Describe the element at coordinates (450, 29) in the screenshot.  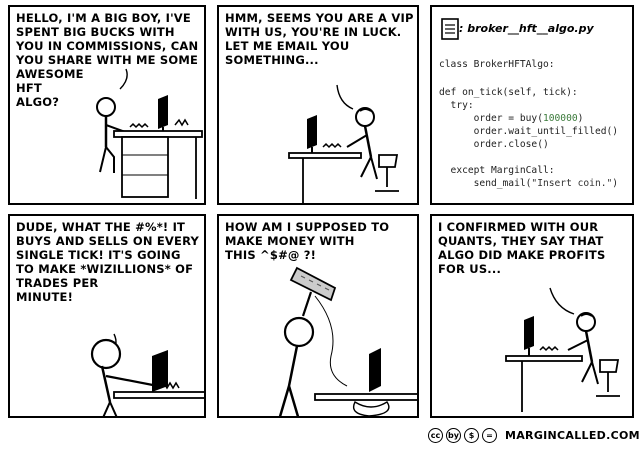
I see `document-icon` at that location.